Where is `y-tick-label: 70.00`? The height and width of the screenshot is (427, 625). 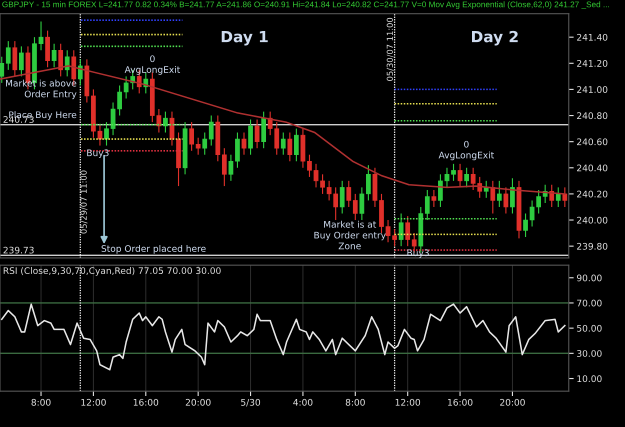 y-tick-label: 70.00 is located at coordinates (589, 303).